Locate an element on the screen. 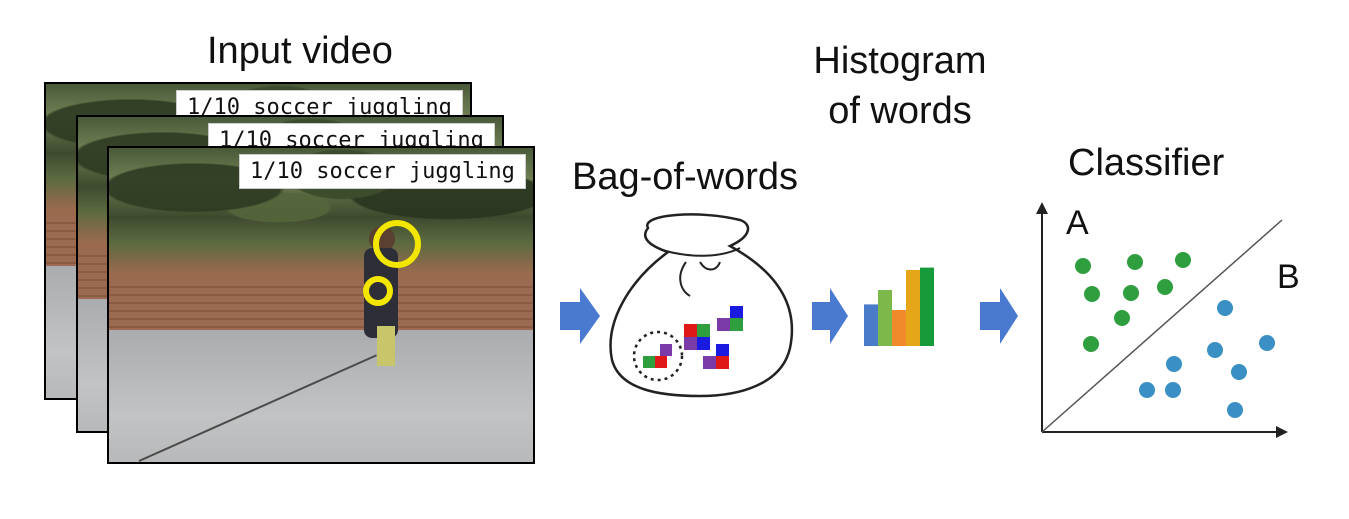 Image resolution: width=1349 pixels, height=519 pixels. histogram-title: Histogram of words is located at coordinates (900, 86).